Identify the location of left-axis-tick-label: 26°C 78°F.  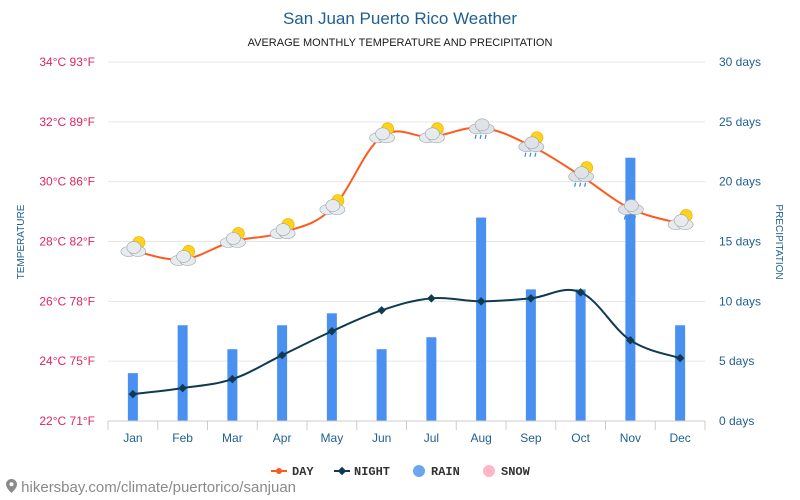
(67, 301).